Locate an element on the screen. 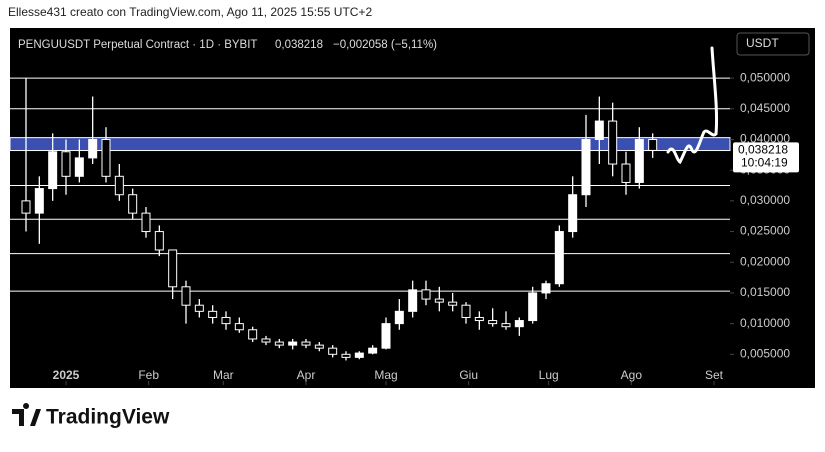  brand-logo: TradingView is located at coordinates (91, 416).